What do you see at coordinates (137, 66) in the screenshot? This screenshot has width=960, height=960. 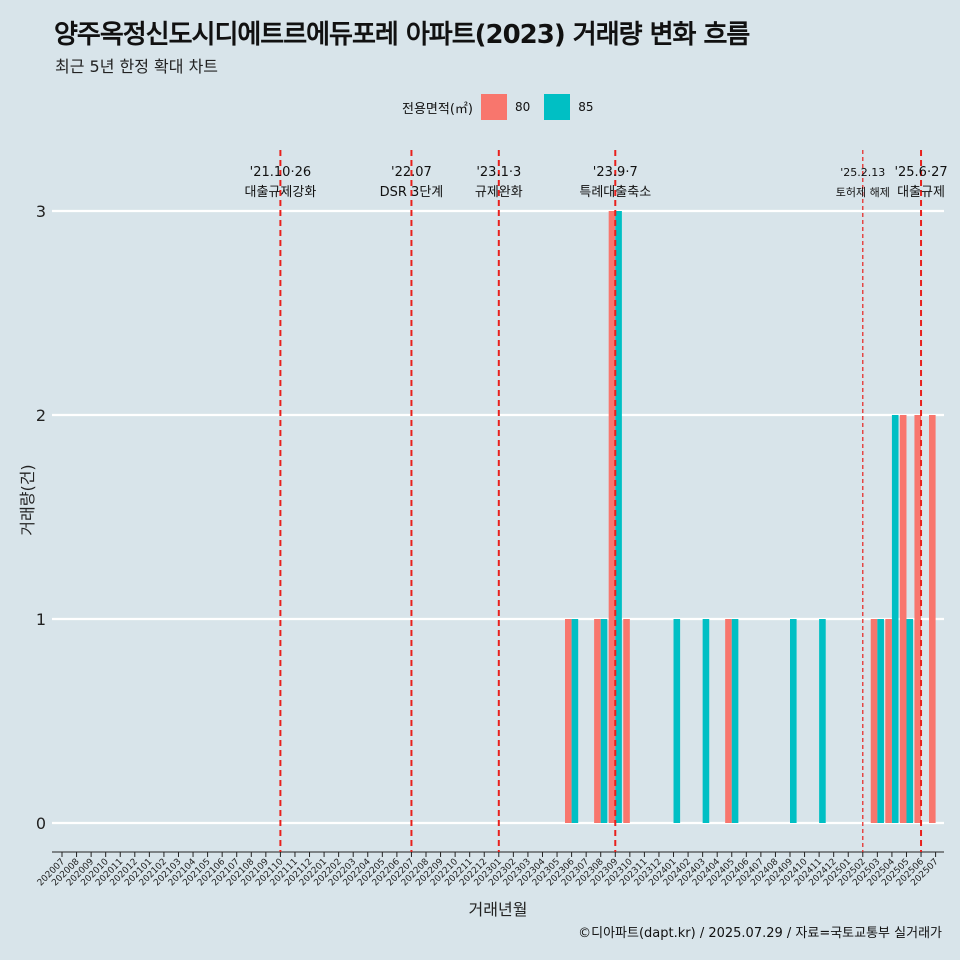 I see `chart-subtitle: 최근 5년 한정 확대 차트` at bounding box center [137, 66].